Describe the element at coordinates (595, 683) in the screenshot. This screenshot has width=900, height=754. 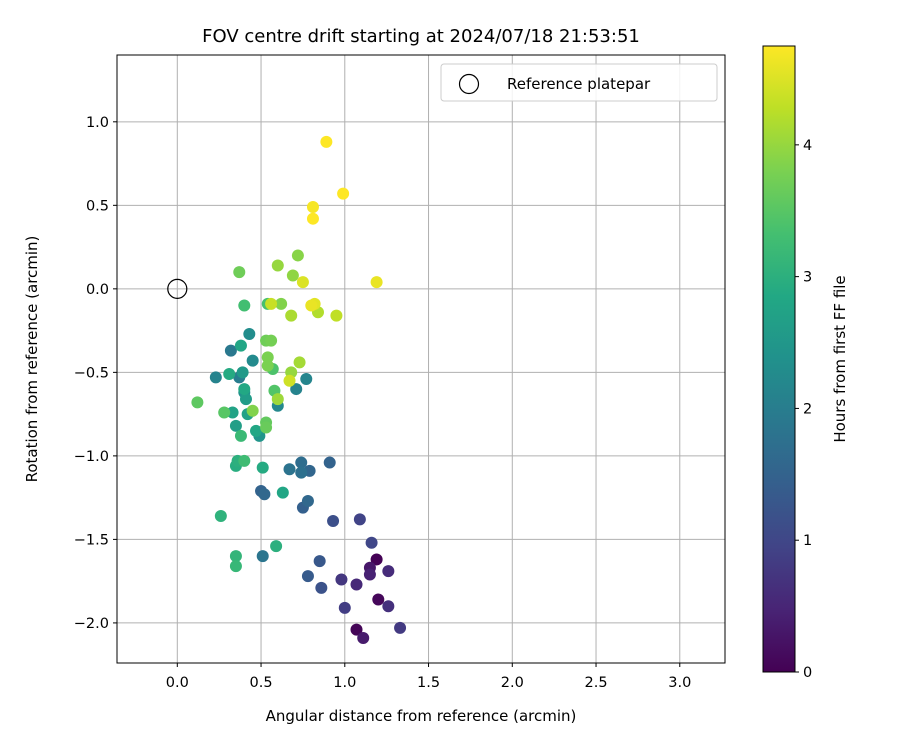
I see `x-tick-label: 2.5` at that location.